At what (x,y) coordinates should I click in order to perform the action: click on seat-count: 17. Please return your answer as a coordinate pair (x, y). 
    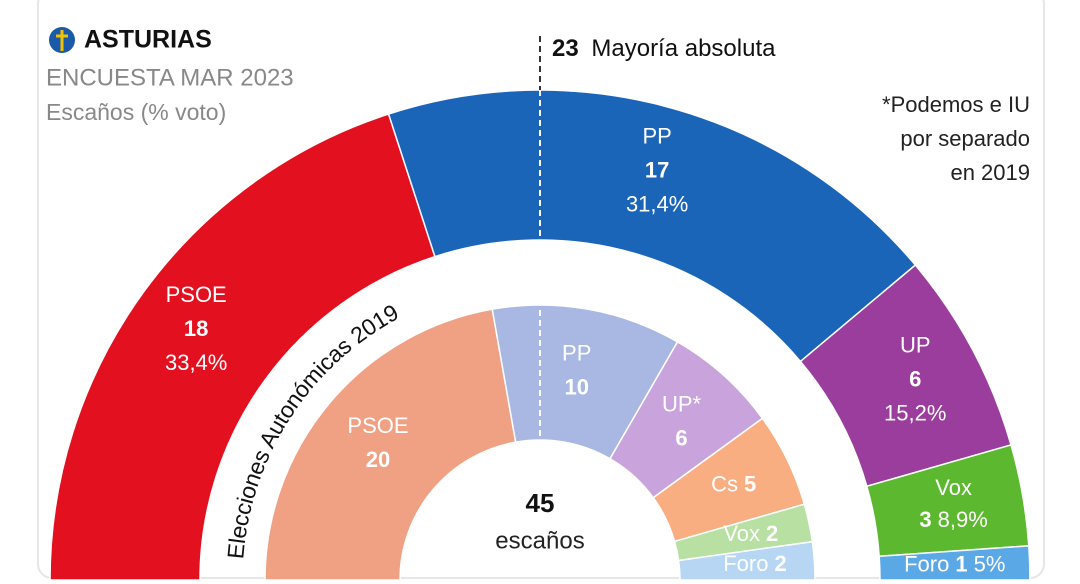
    Looking at the image, I should click on (657, 169).